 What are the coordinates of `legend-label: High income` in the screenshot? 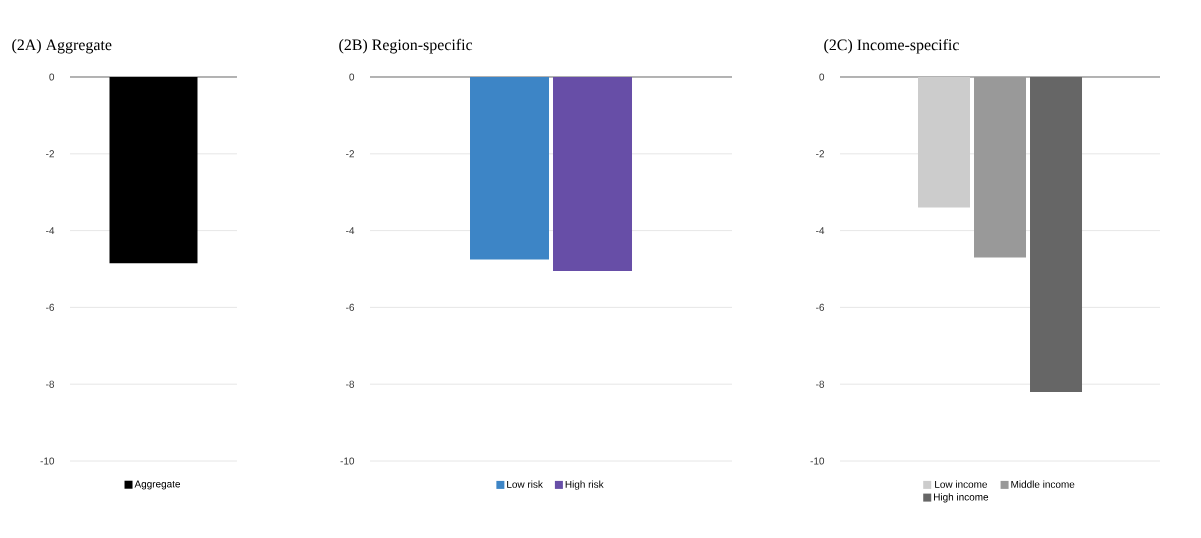 It's located at (961, 498).